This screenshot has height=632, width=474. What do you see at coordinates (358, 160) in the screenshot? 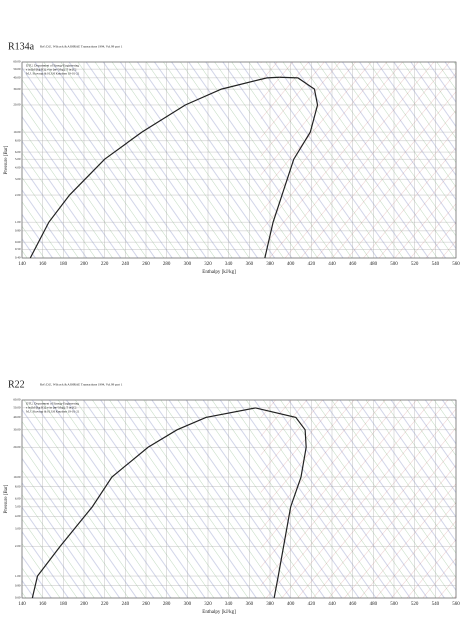
I see `isoline-pattern` at bounding box center [358, 160].